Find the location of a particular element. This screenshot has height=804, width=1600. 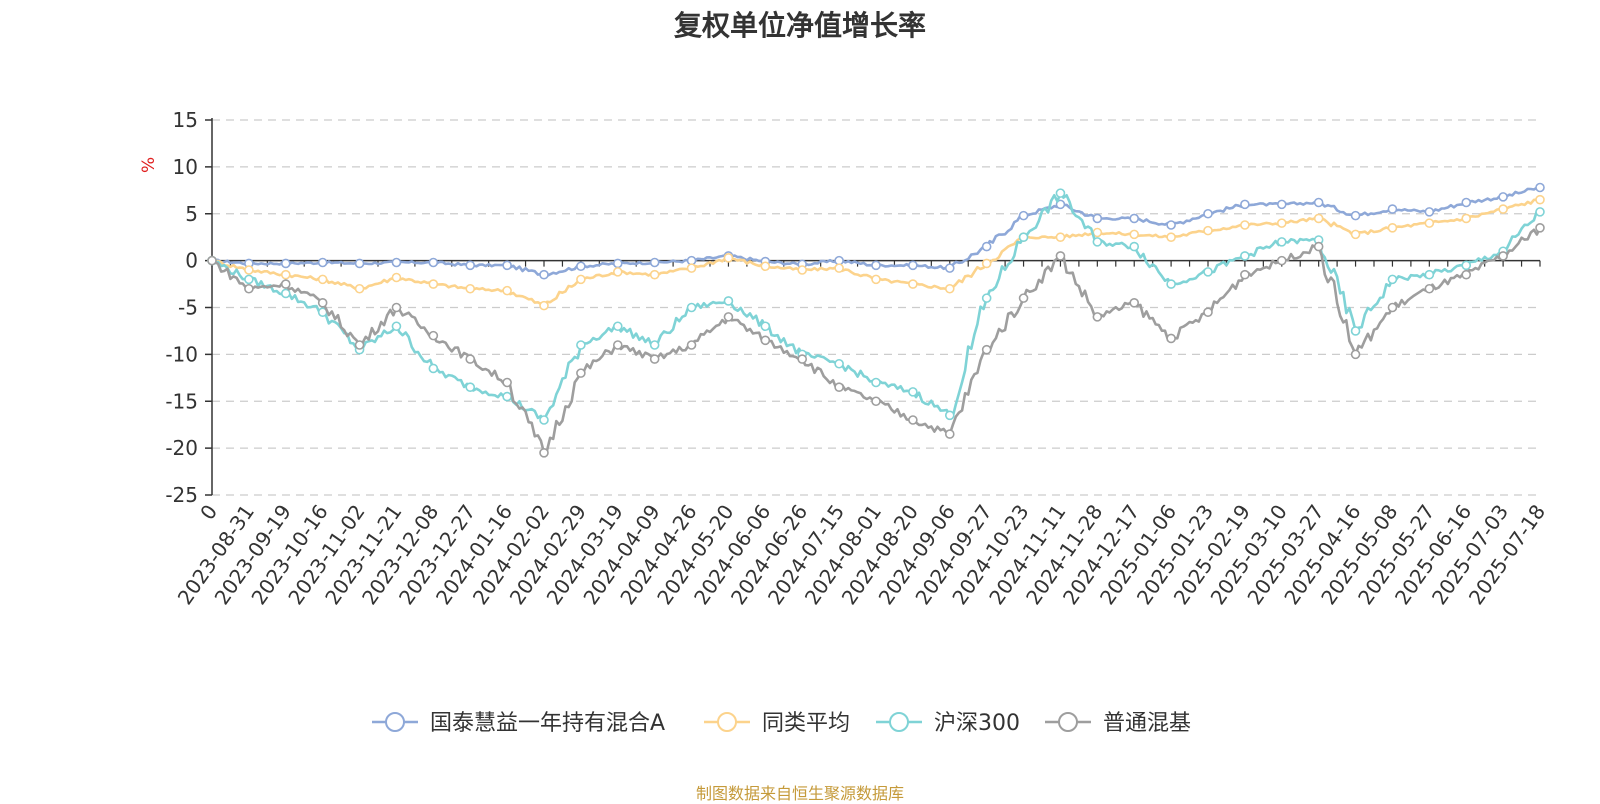

y-tick-label: -20 is located at coordinates (181, 448).